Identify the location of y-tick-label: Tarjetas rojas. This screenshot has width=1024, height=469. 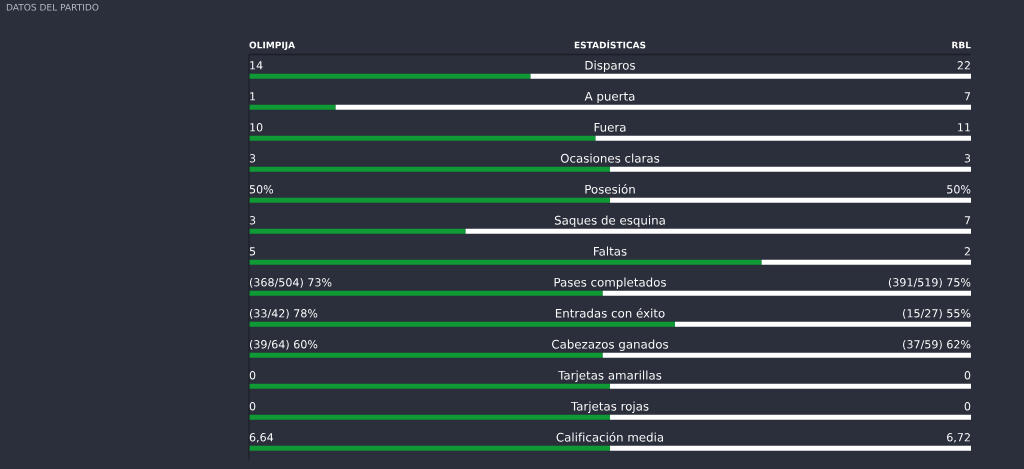
(609, 407).